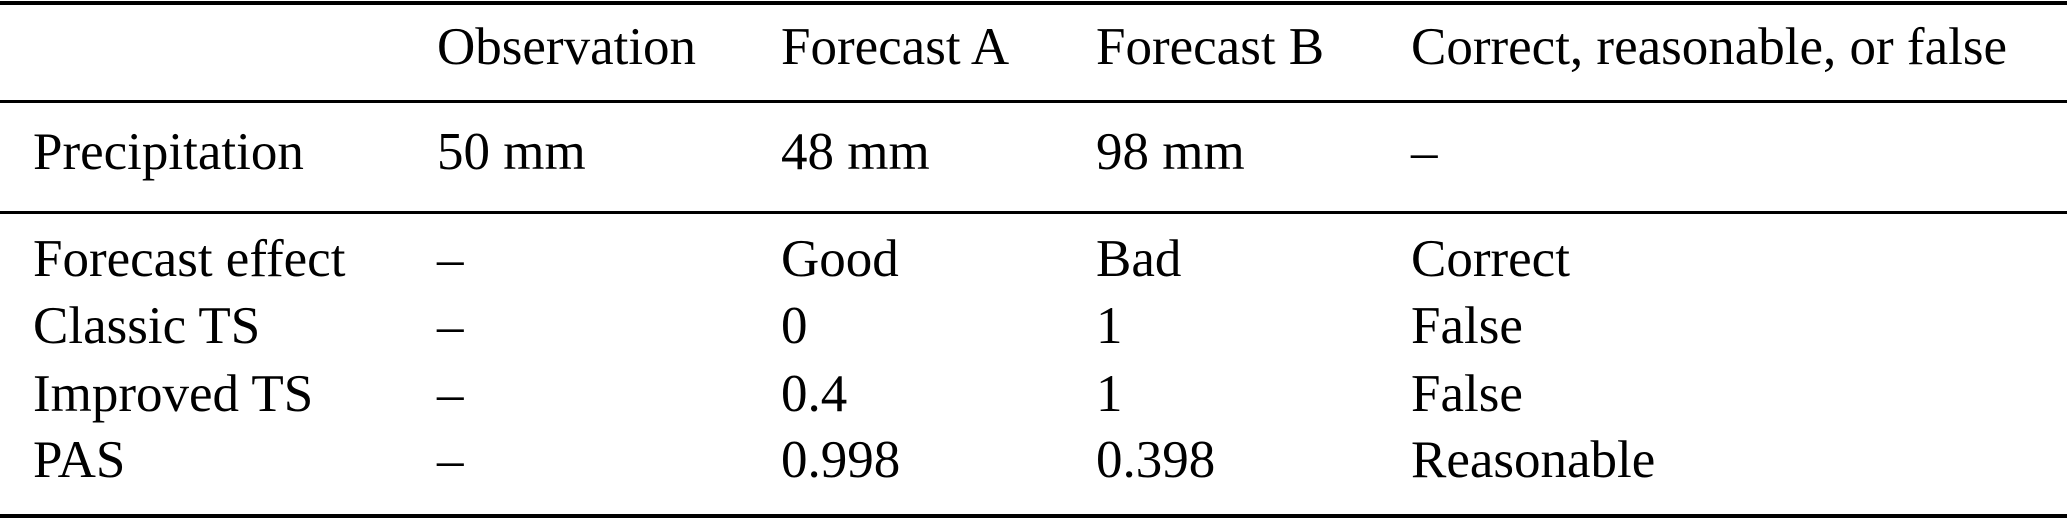  What do you see at coordinates (1033, 152) in the screenshot?
I see `table-row: Precipitation 50 mm 48 mm 98 mm –` at bounding box center [1033, 152].